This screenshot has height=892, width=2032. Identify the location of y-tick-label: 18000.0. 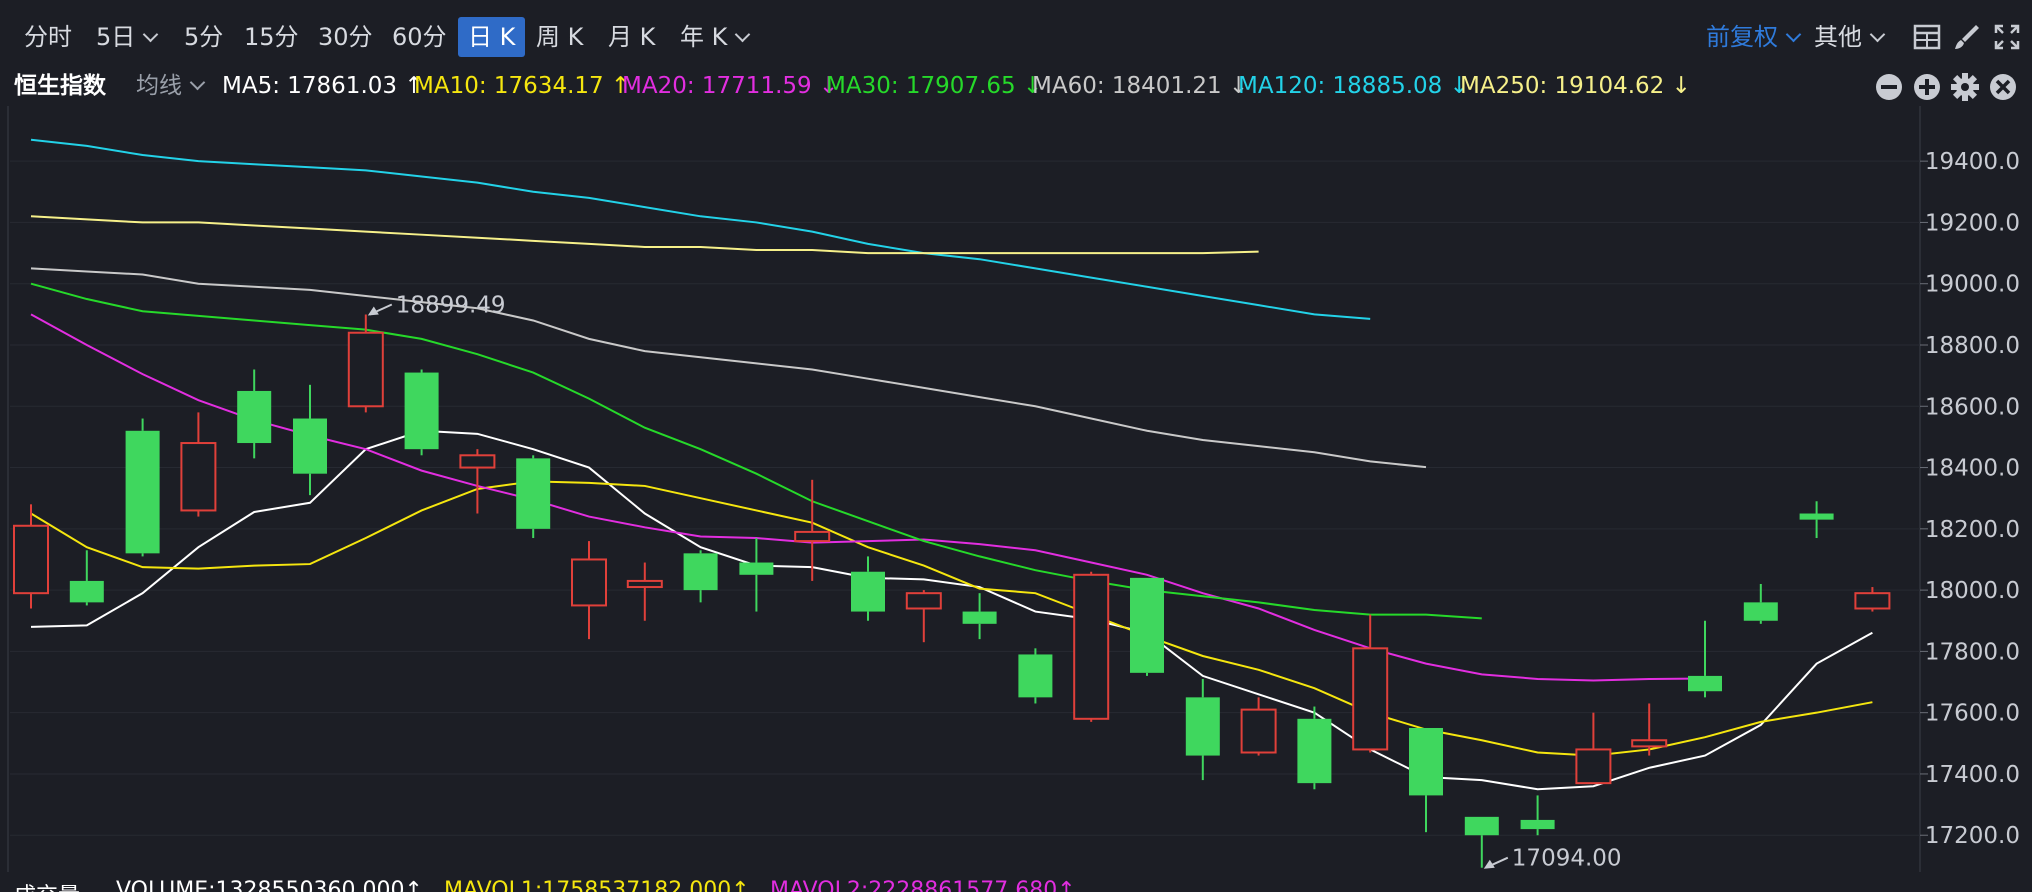
(1972, 591).